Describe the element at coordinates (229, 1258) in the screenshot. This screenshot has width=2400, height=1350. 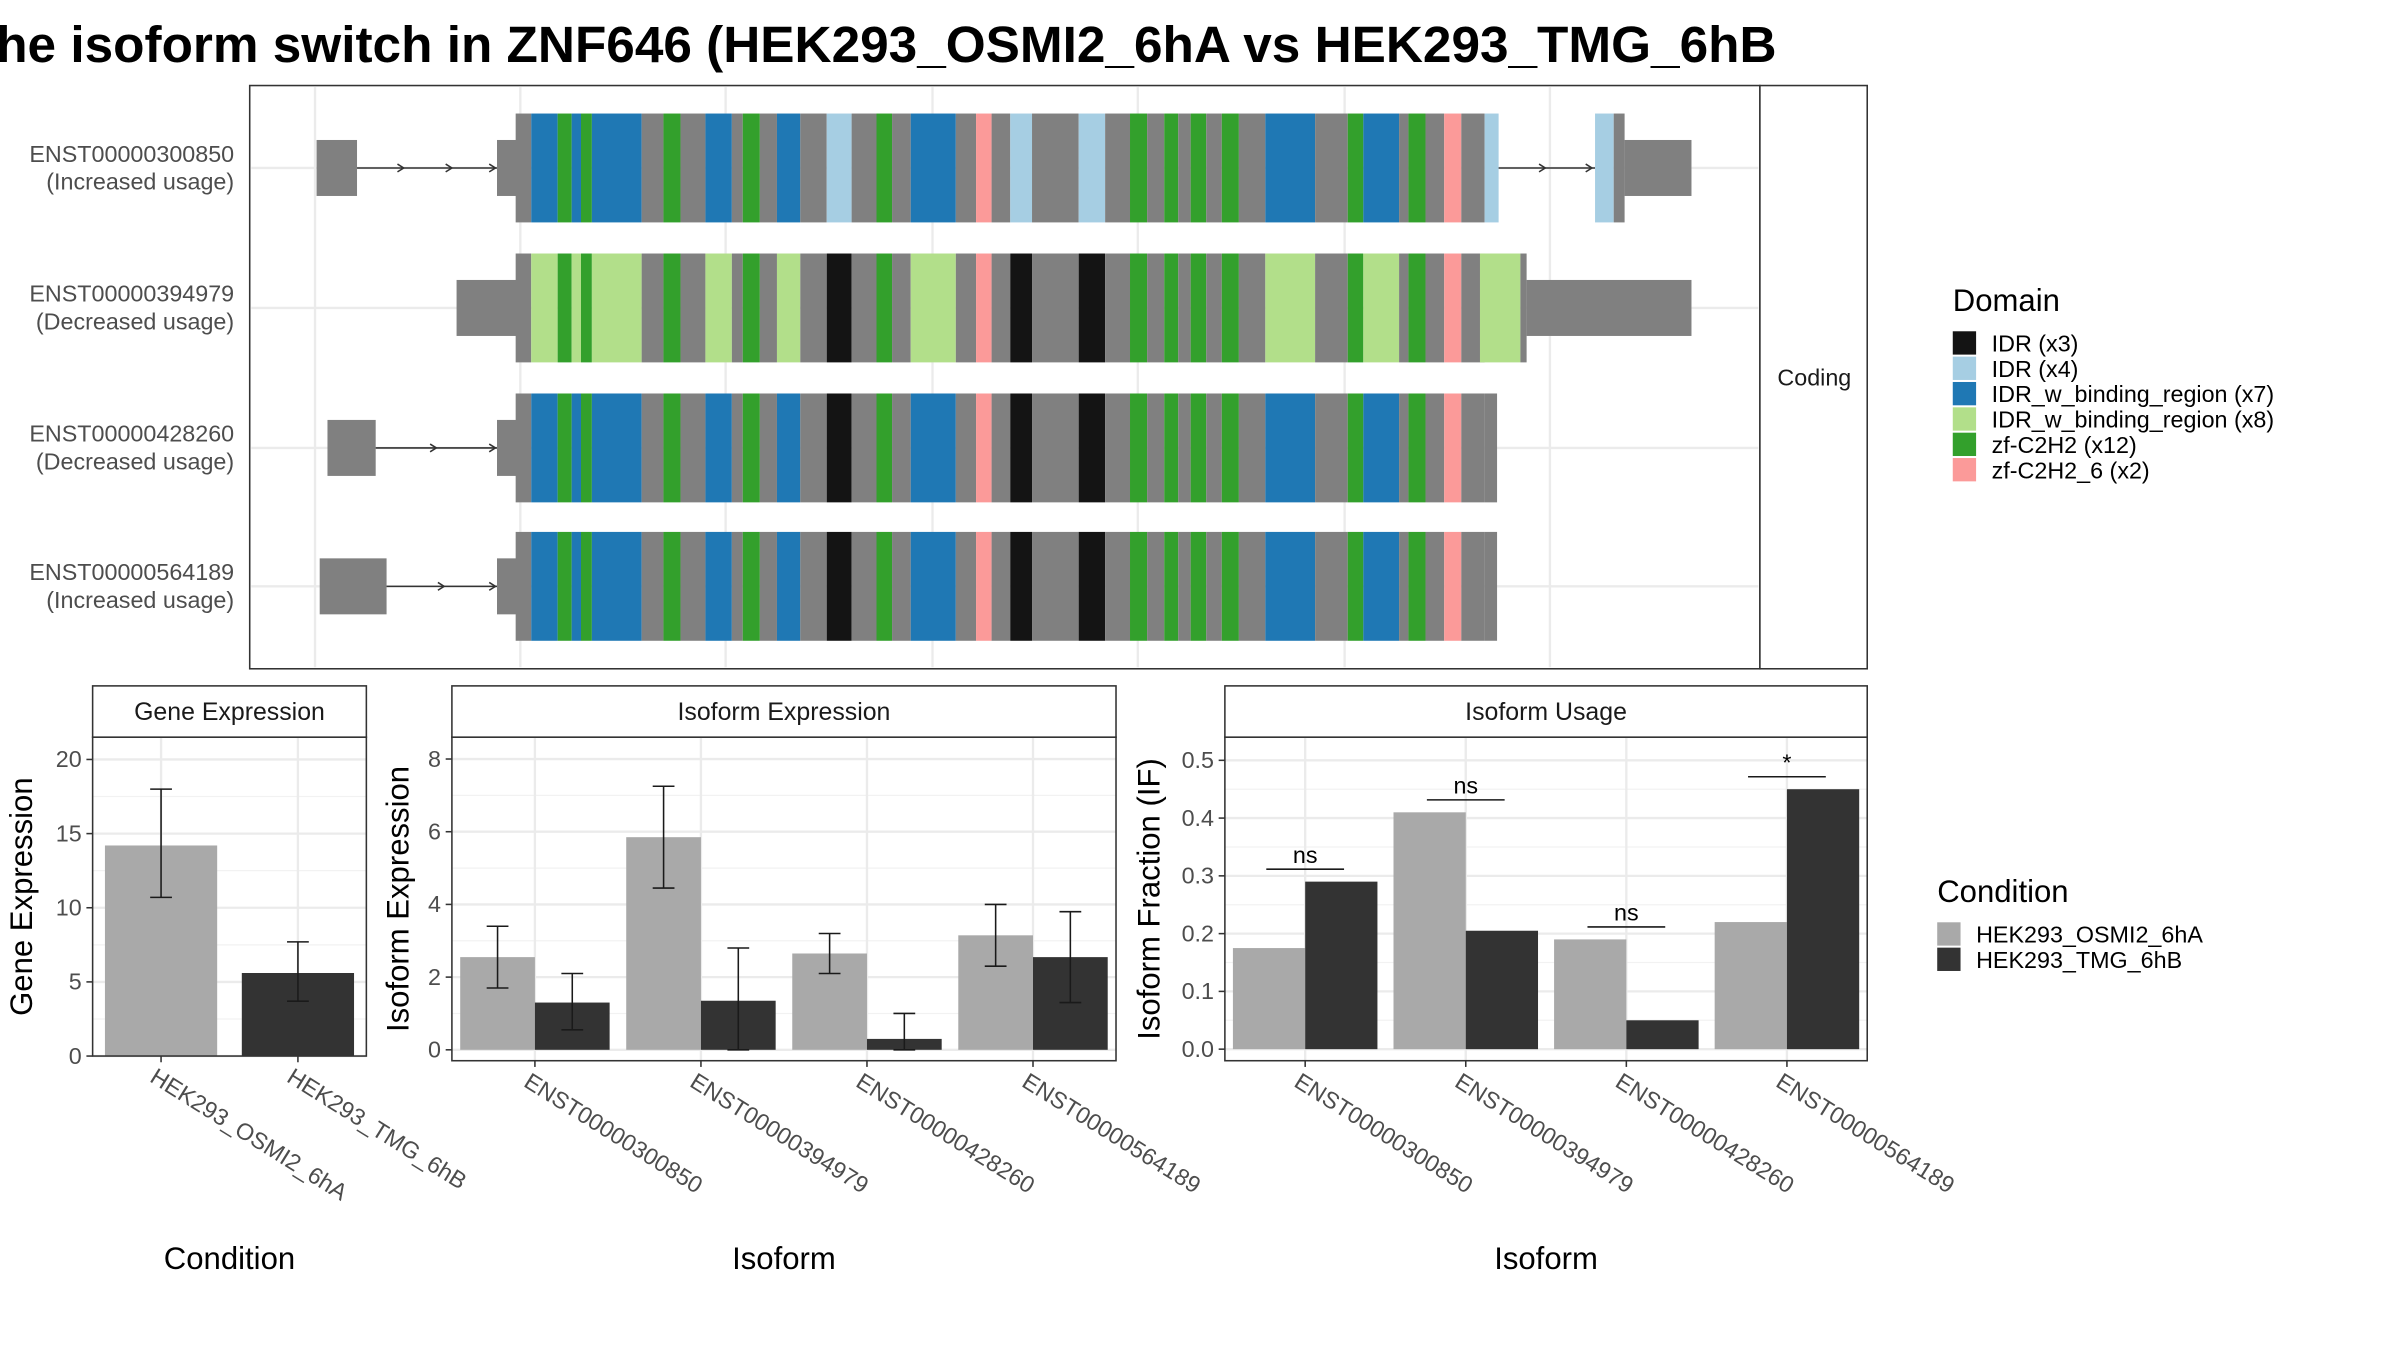
I see `x-axis-title: Condition` at that location.